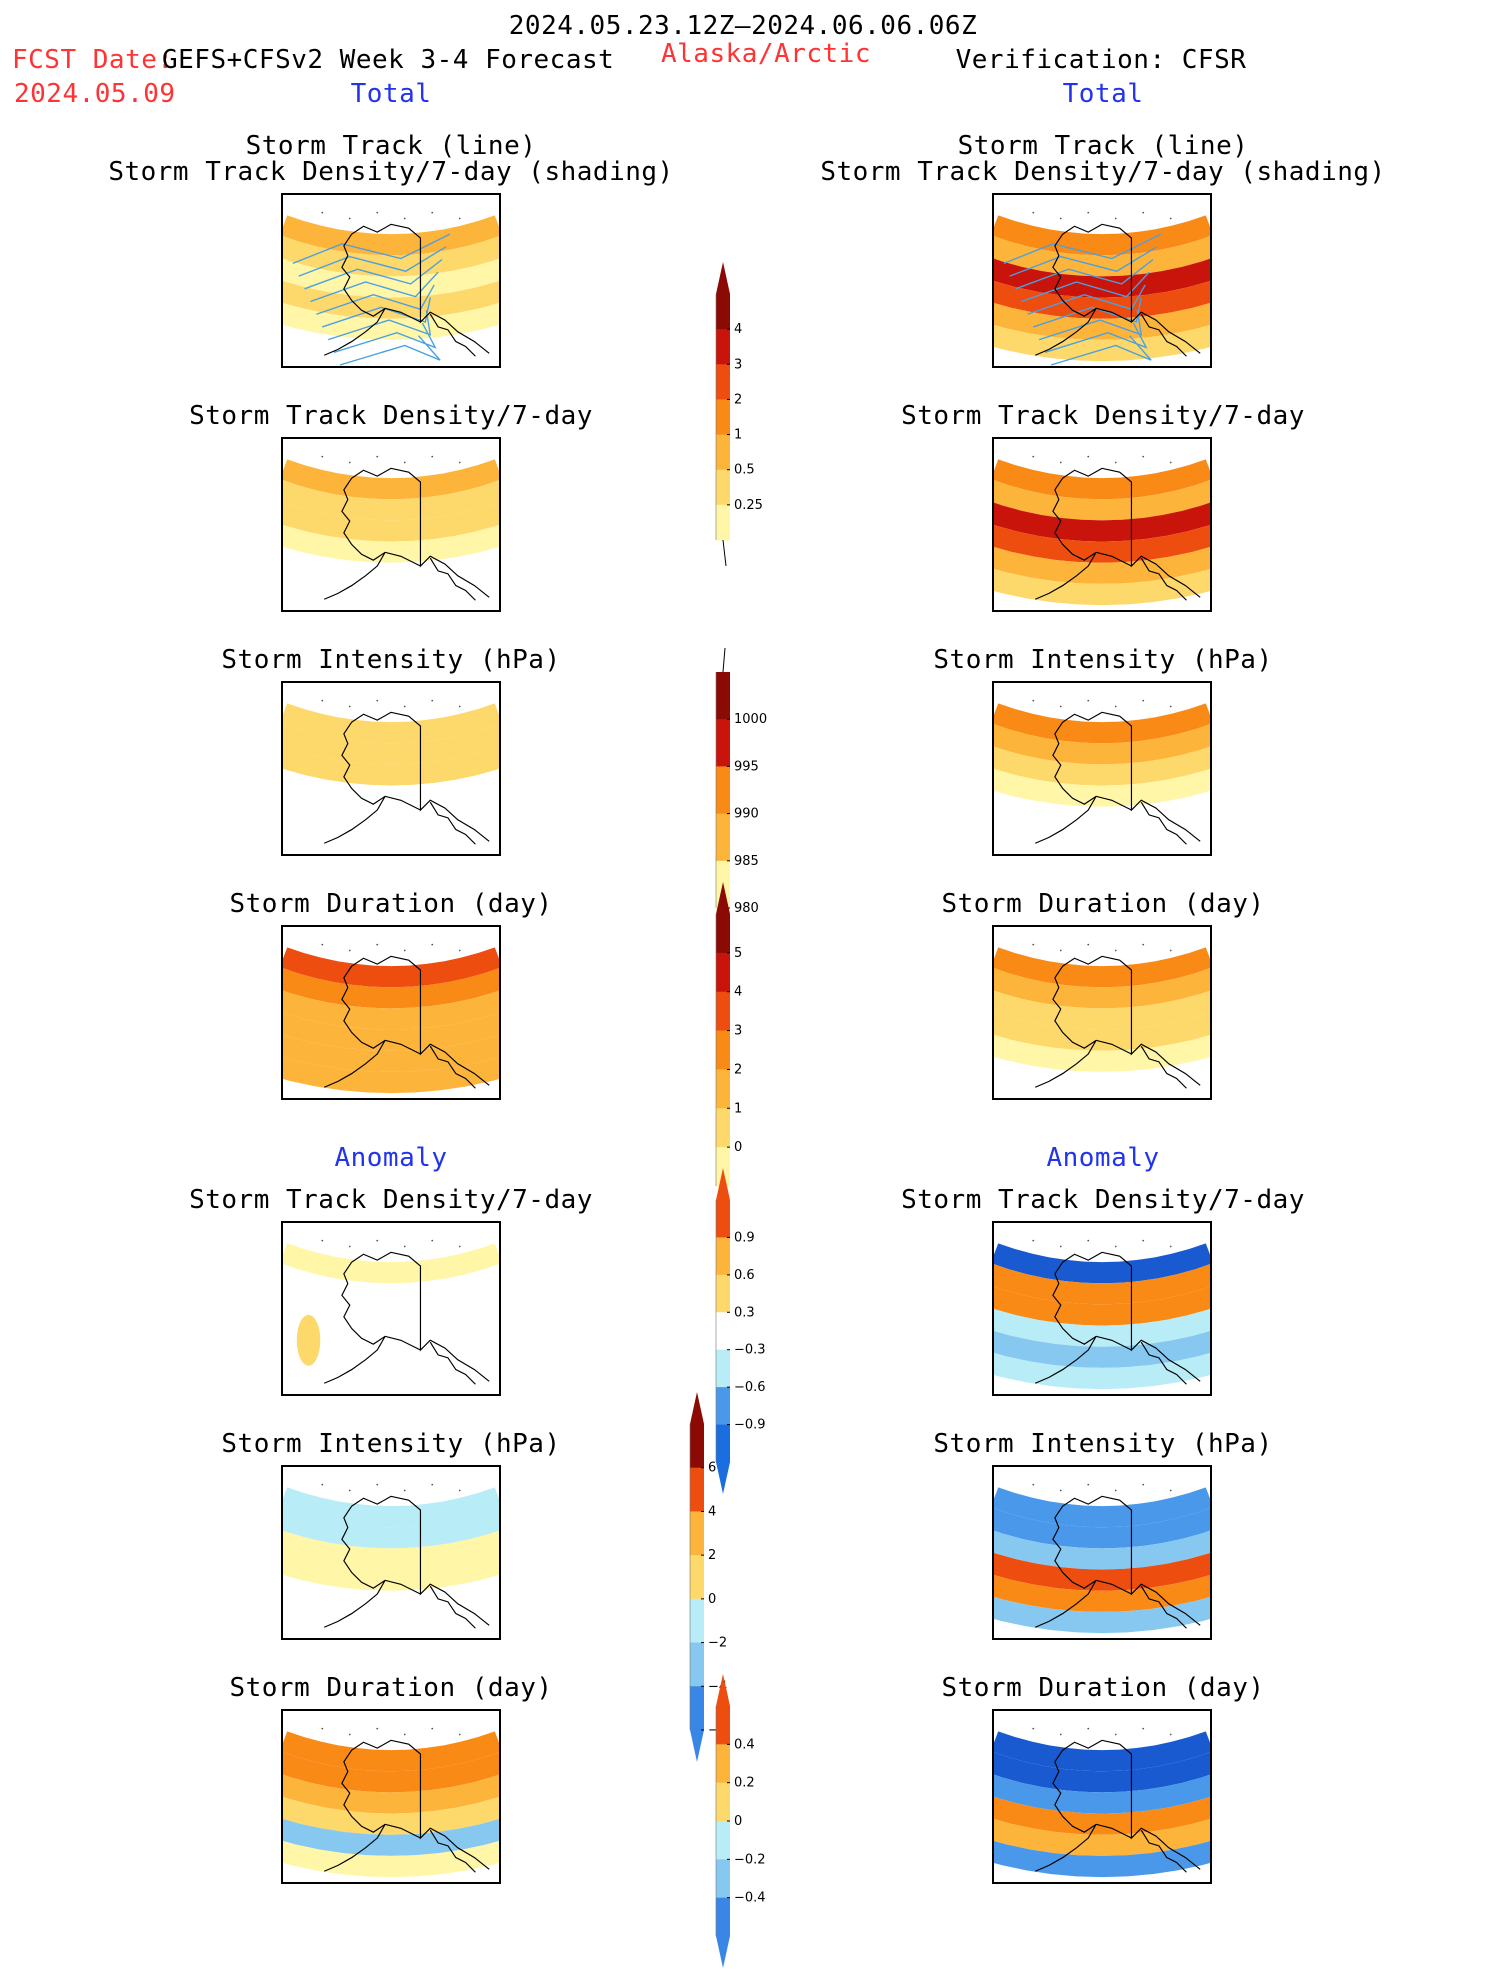 Image resolution: width=1487 pixels, height=1972 pixels. I want to click on colorbar-density-anomaly: 0.9 0.6 0.3 −0.3 −0.6 −0.9, so click(745, 1333).